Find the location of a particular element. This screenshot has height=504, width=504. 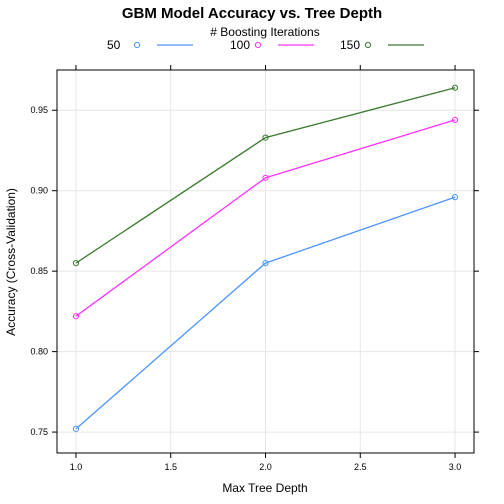

y-tick-label: 0.75 is located at coordinates (39, 432).